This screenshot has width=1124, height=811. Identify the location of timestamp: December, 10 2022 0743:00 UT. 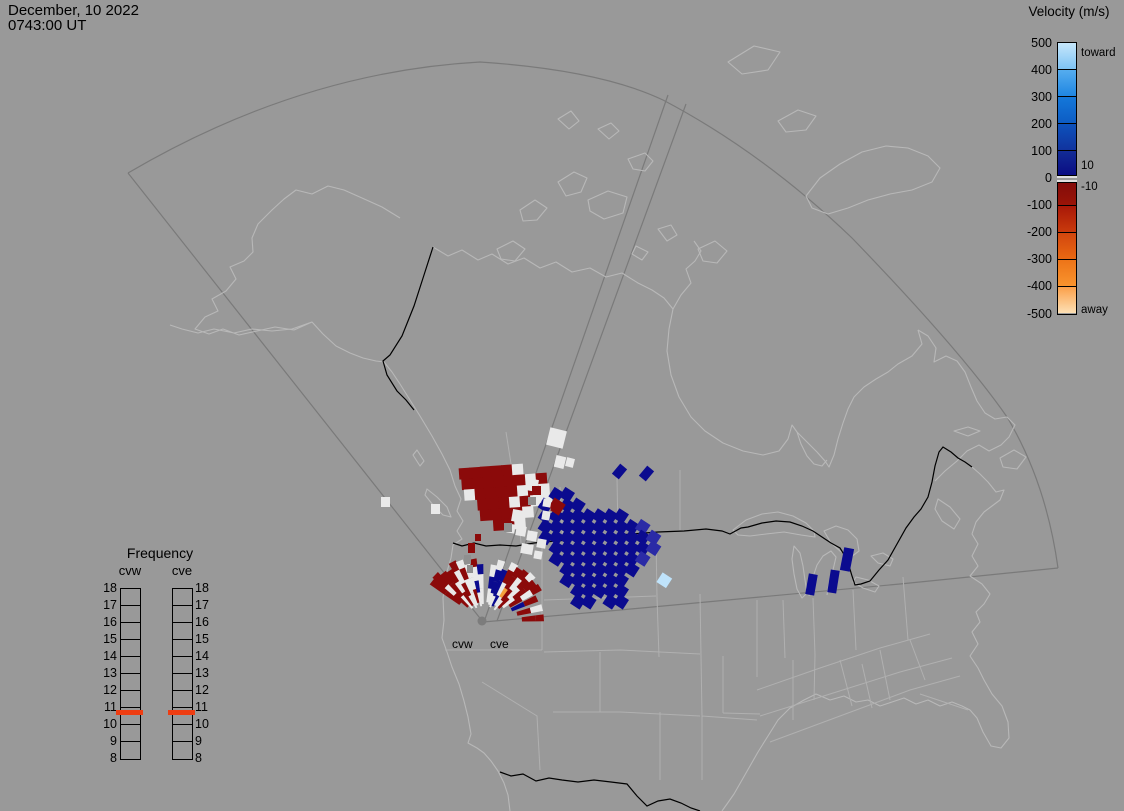
(73, 18).